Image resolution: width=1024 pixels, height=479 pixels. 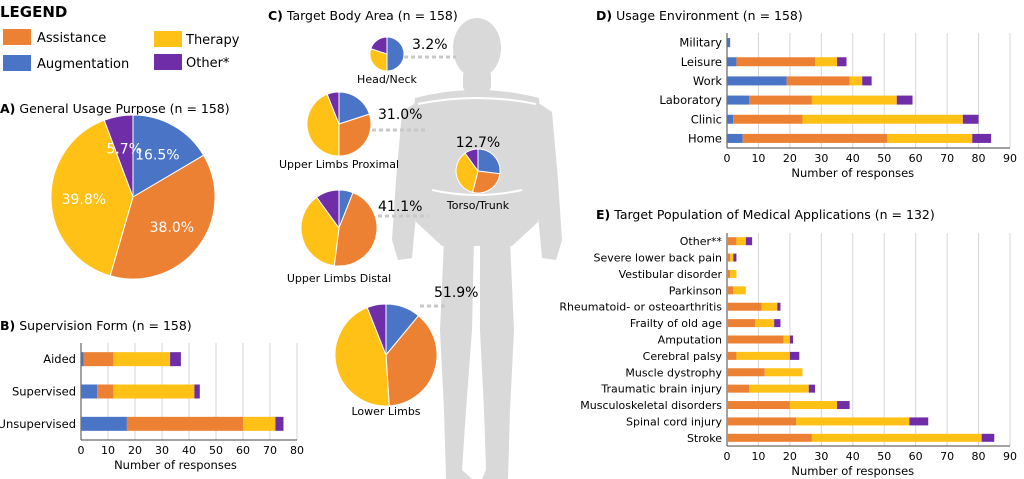 I want to click on pie-c-upper-limbs-distal-slice-therapy, so click(x=320, y=231).